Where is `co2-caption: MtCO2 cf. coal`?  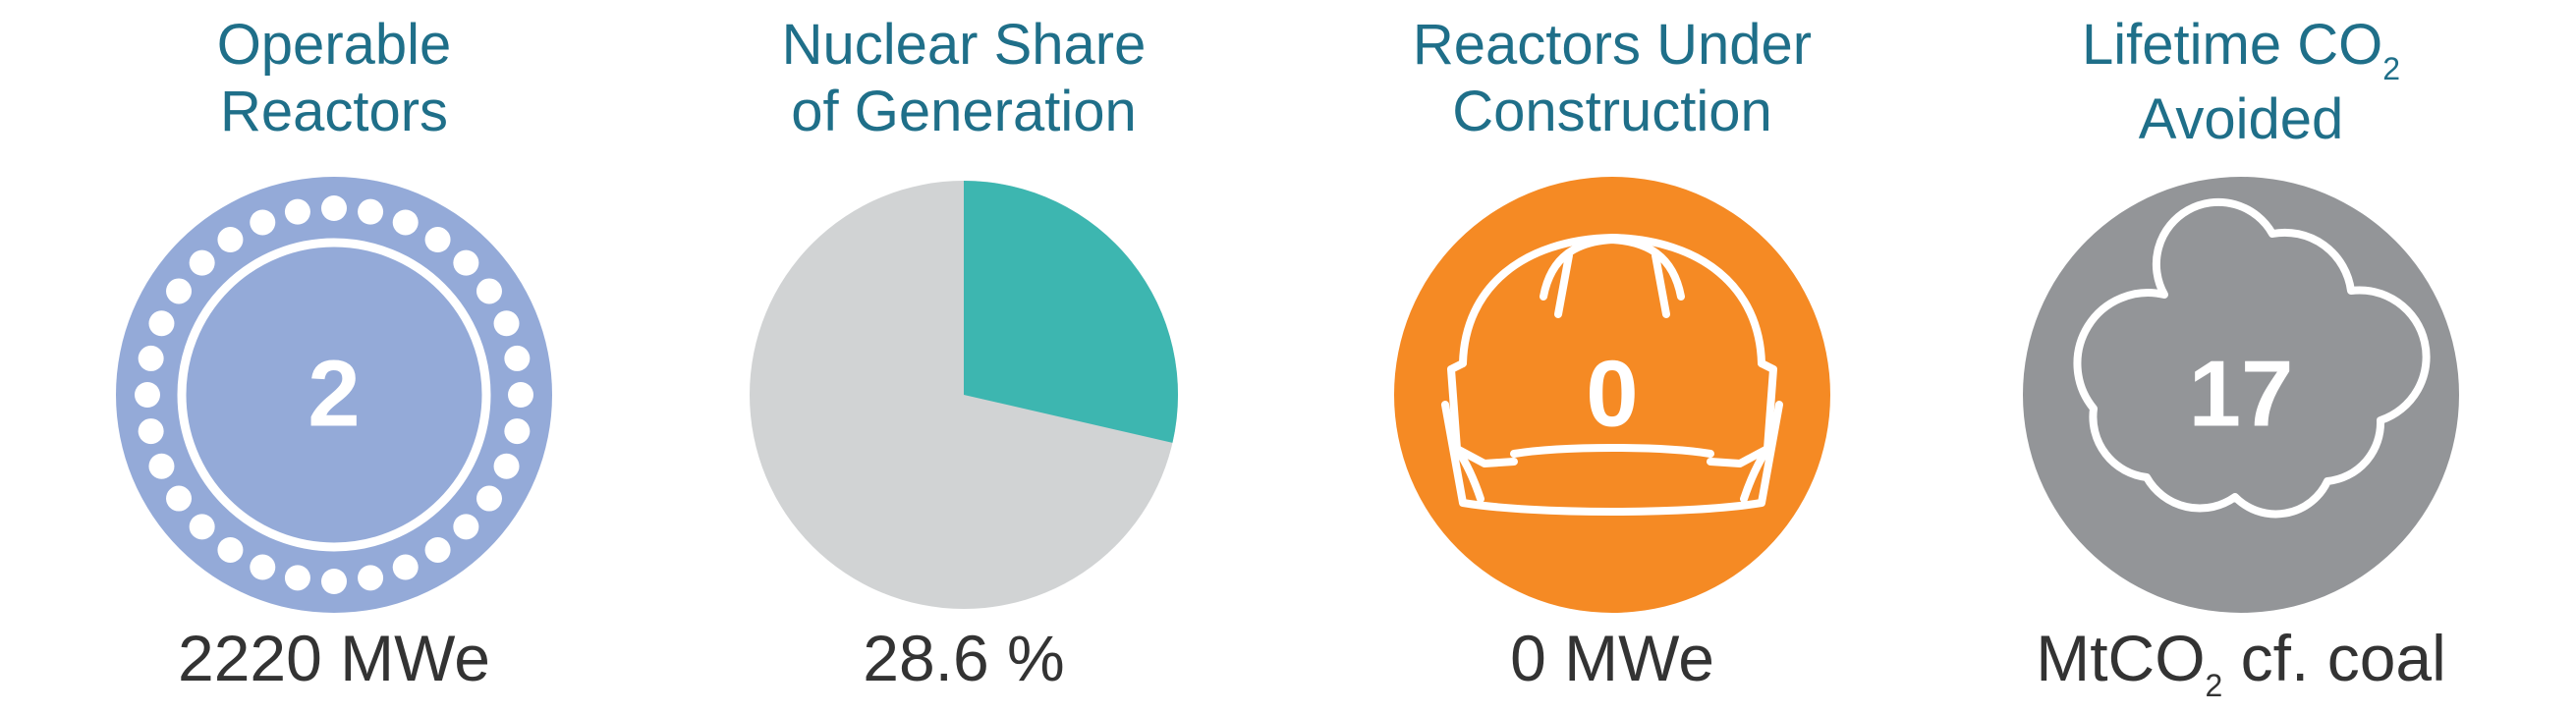
co2-caption: MtCO2 cf. coal is located at coordinates (2241, 662).